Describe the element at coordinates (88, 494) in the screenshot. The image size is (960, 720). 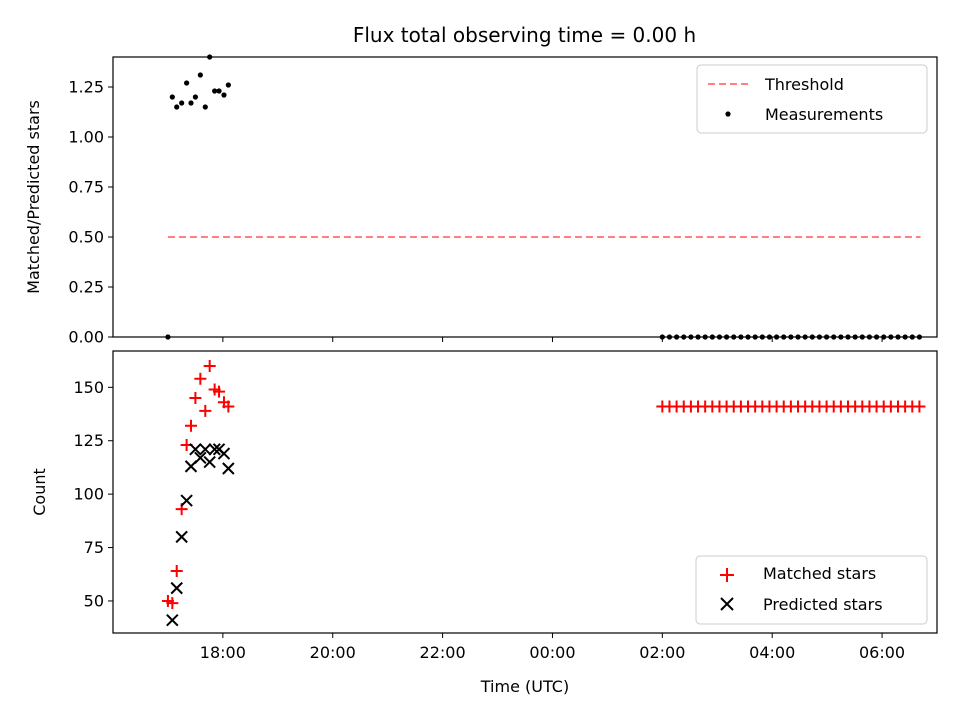
I see `y-tick-label: 100` at that location.